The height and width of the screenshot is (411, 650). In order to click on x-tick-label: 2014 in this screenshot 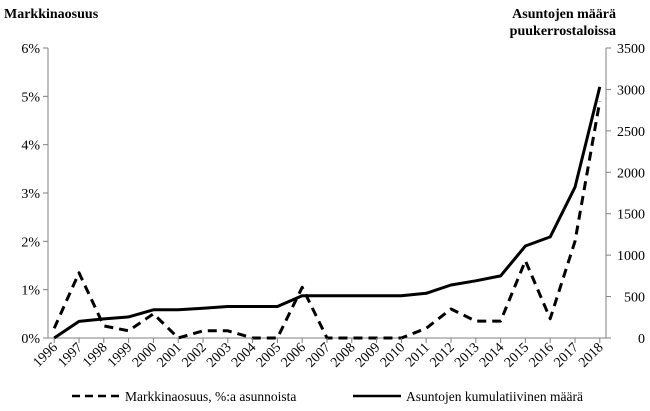, I will do `click(492, 355)`.